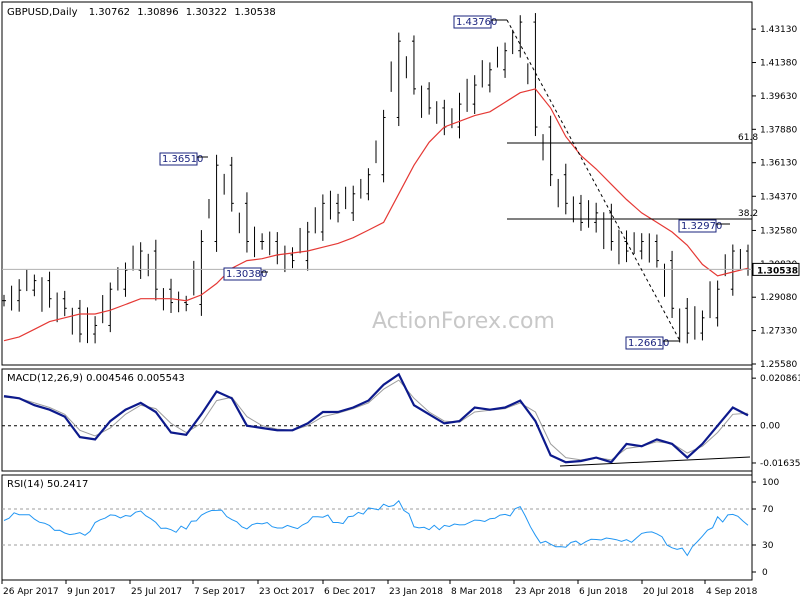 The image size is (800, 600). What do you see at coordinates (648, 343) in the screenshot?
I see `low-label-1-26610: 1.26610` at bounding box center [648, 343].